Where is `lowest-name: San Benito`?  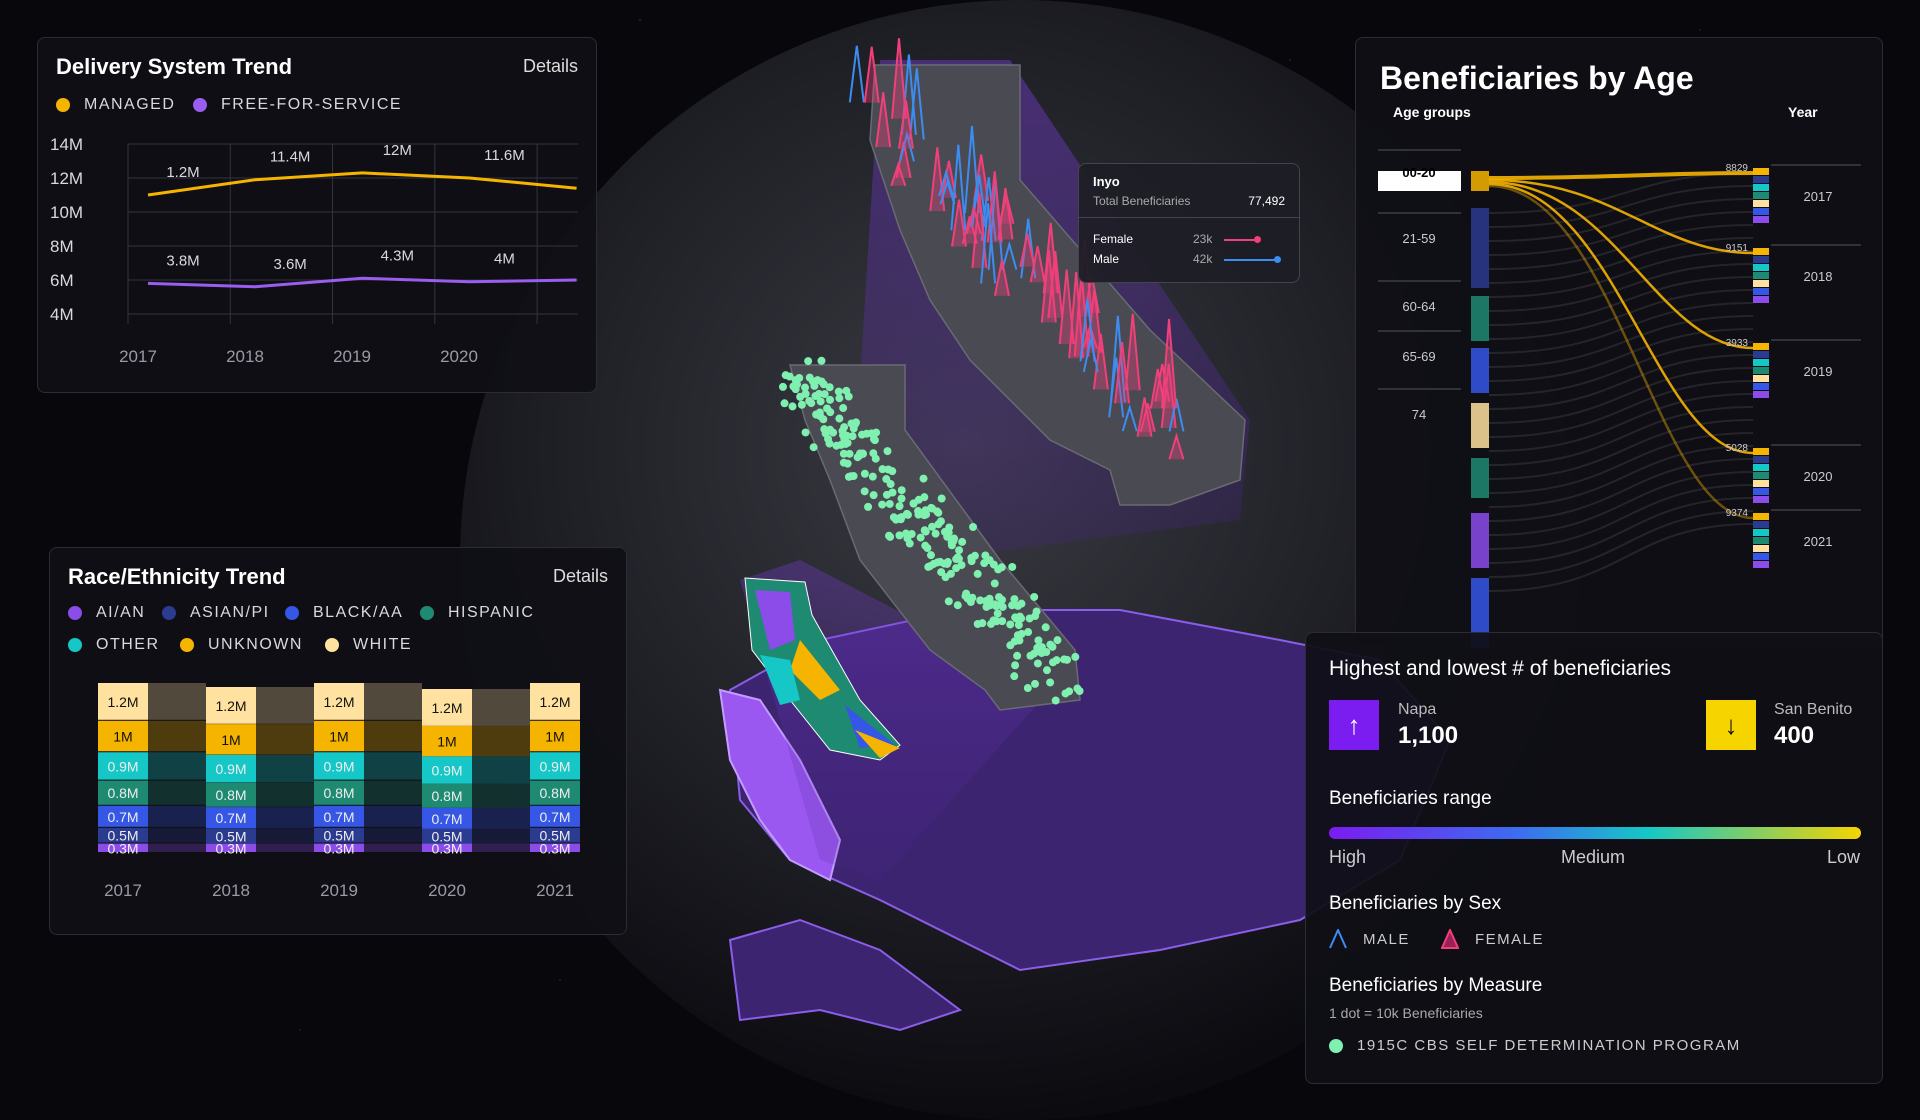 lowest-name: San Benito is located at coordinates (1813, 709).